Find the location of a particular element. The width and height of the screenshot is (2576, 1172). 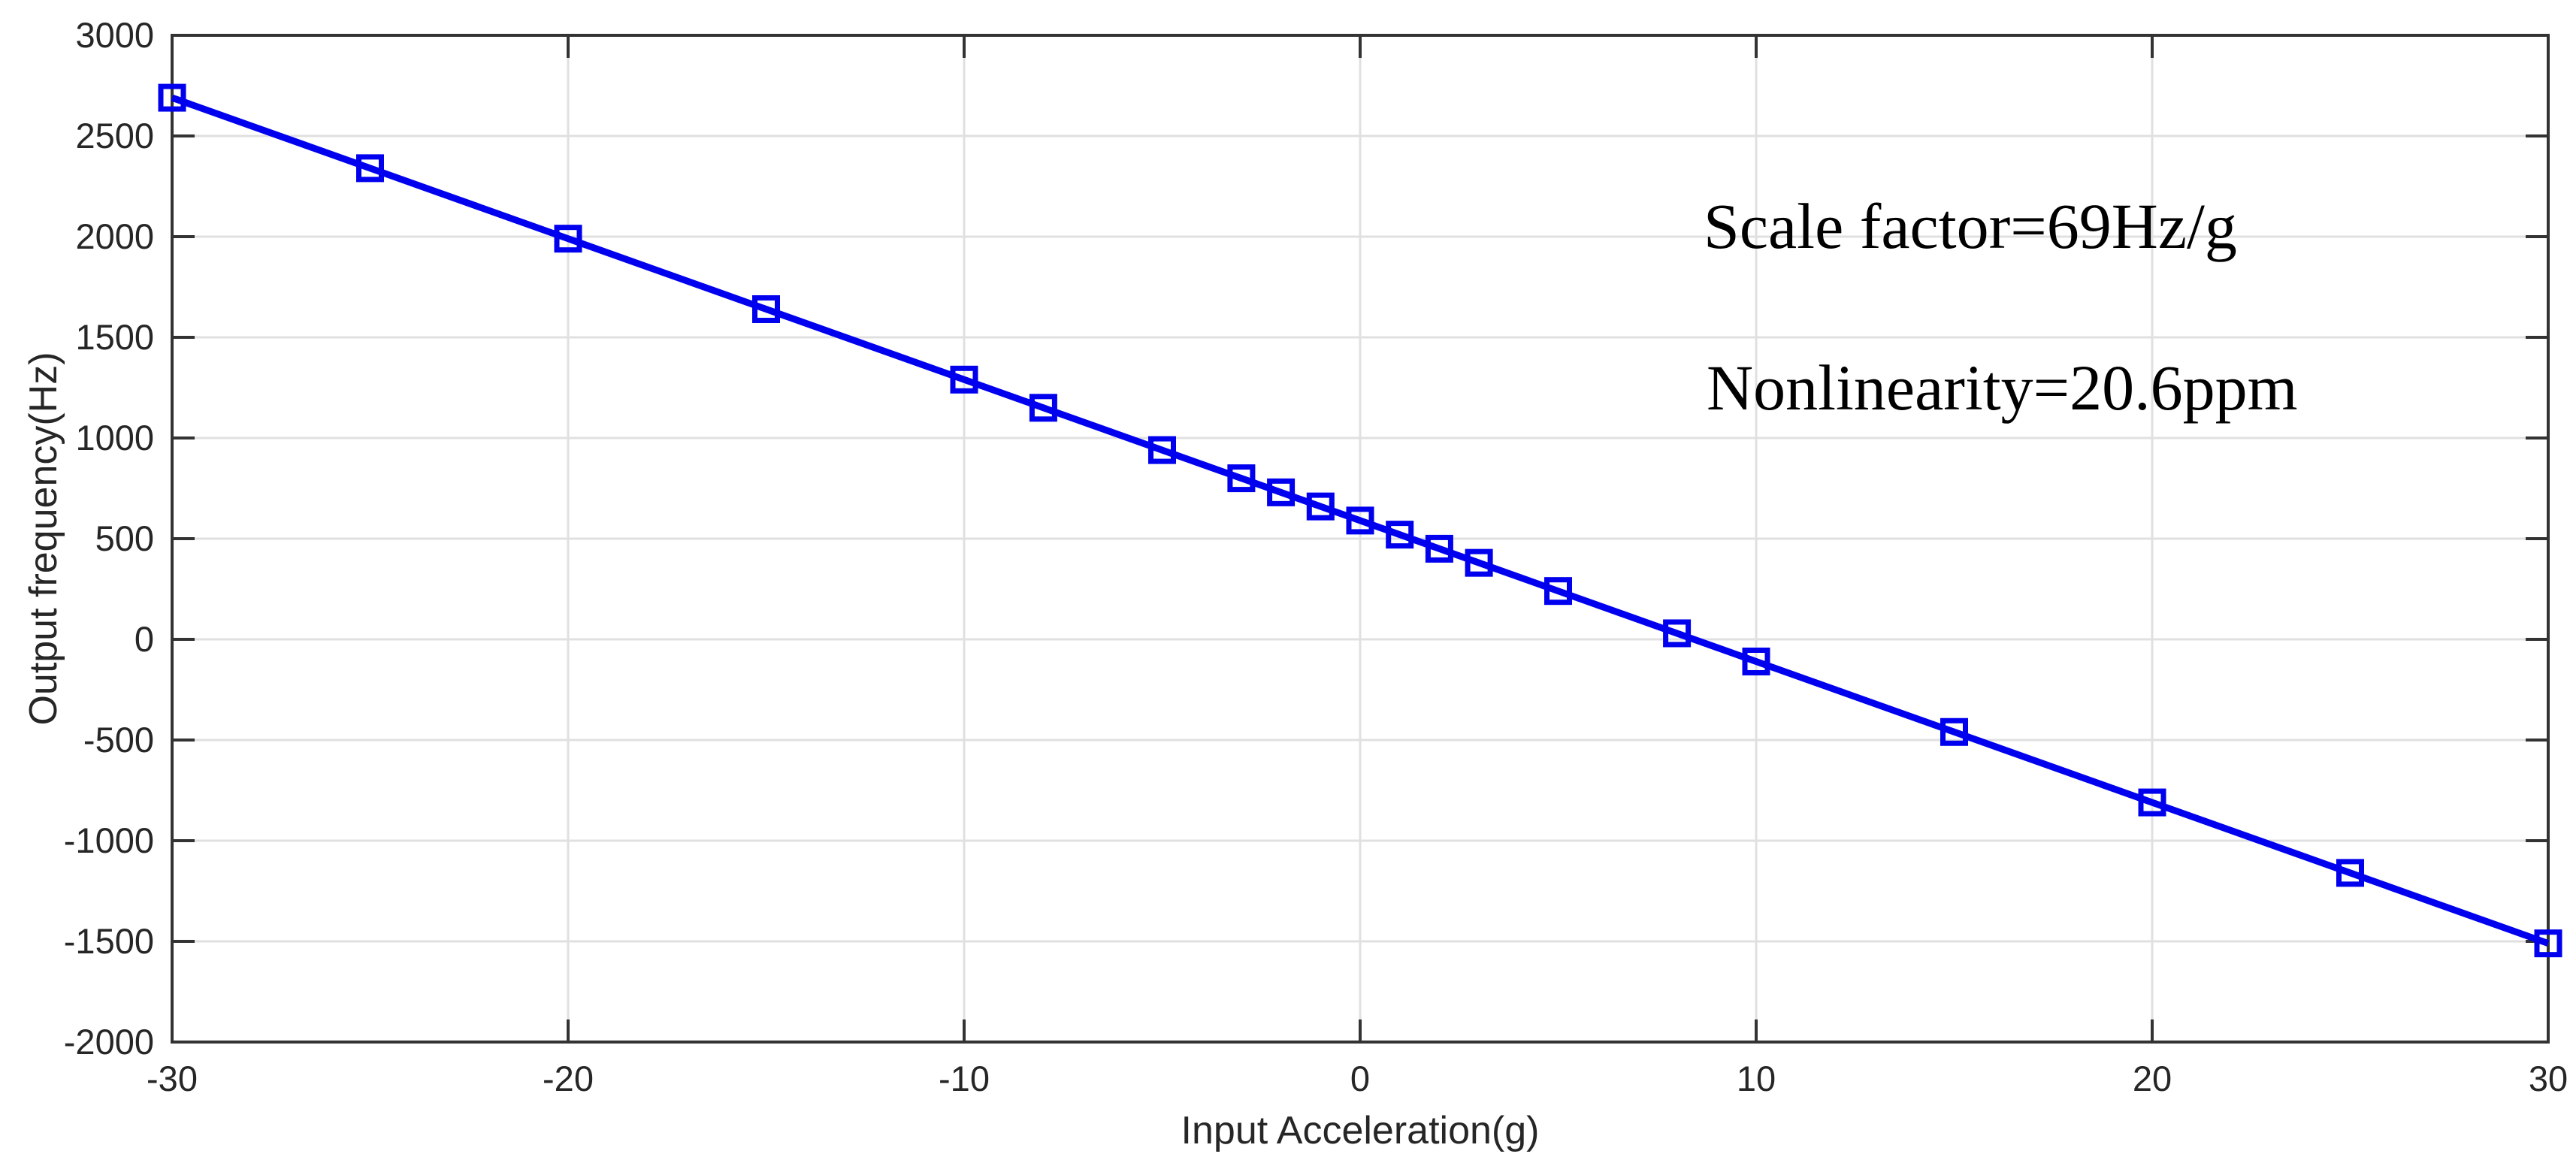

y-tick-label: -1000 is located at coordinates (109, 840).